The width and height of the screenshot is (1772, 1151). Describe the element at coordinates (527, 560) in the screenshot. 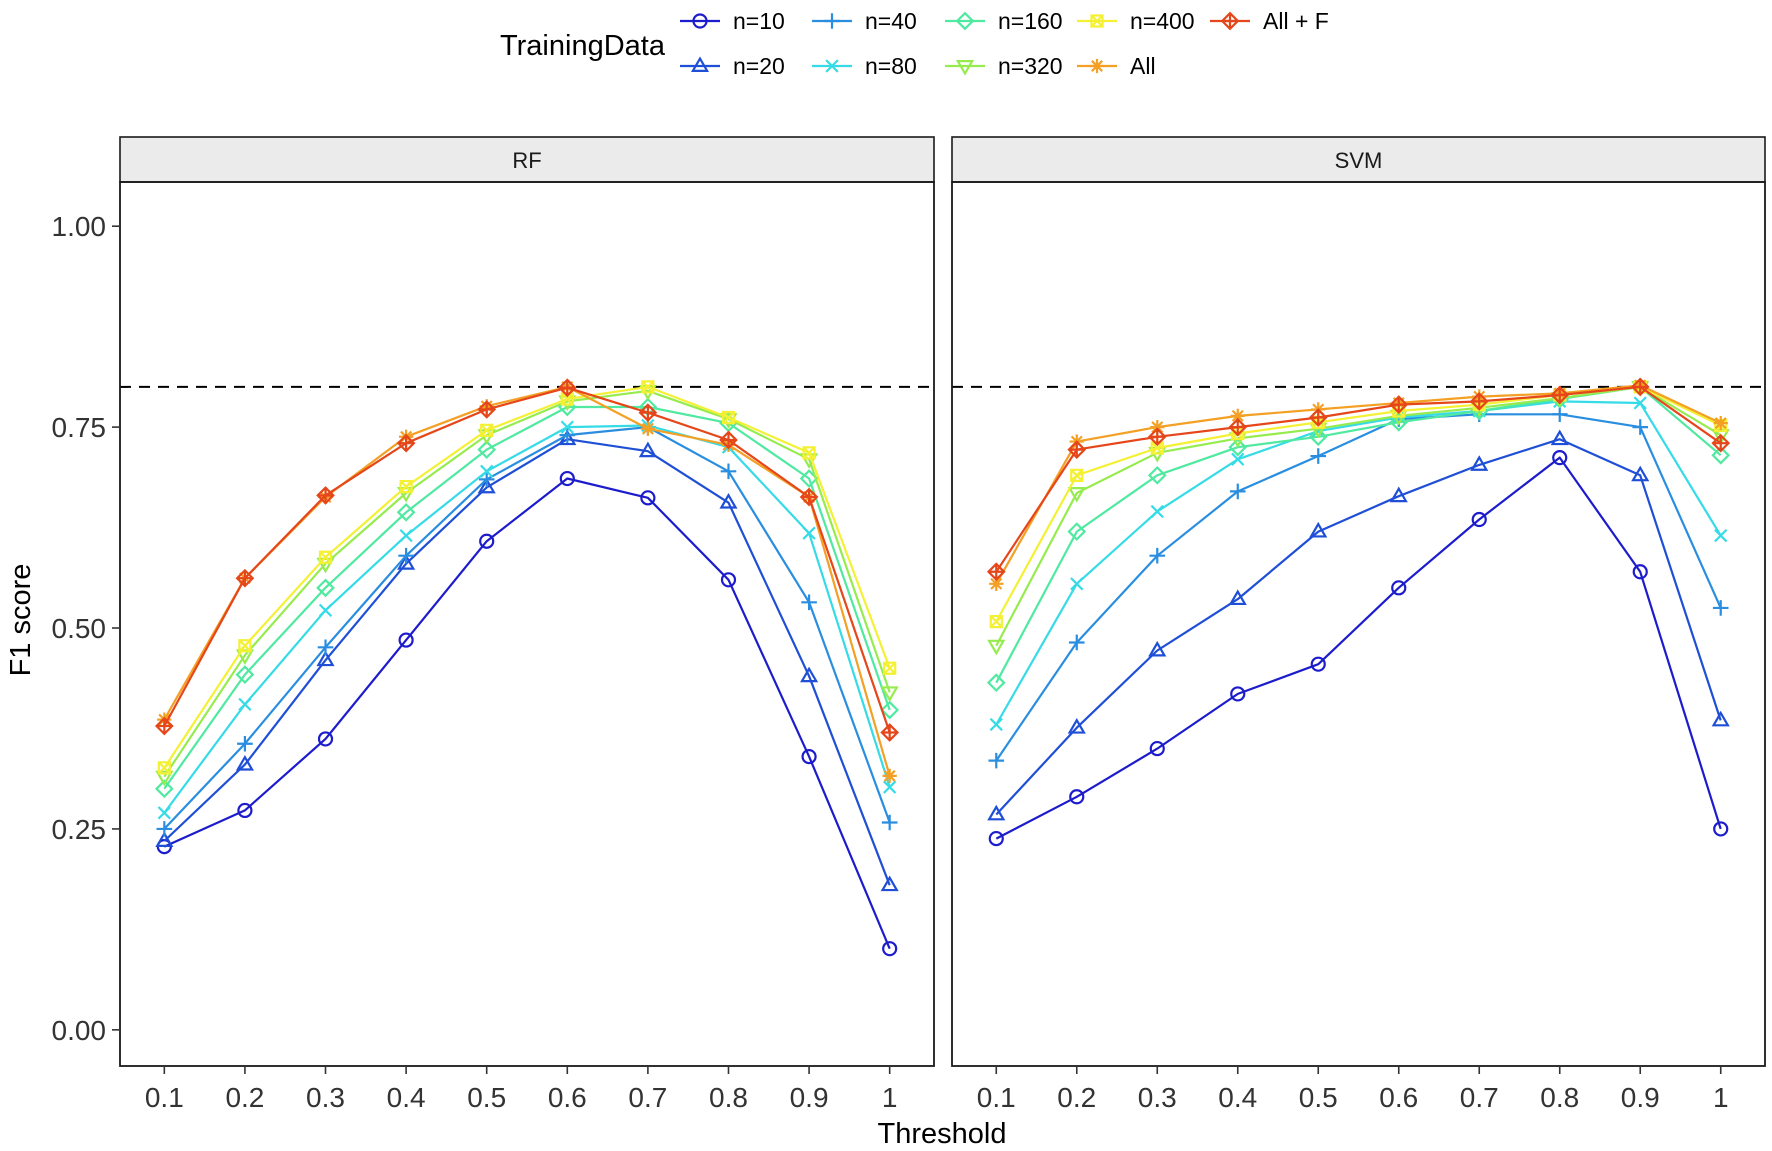

I see `series-all-f` at that location.